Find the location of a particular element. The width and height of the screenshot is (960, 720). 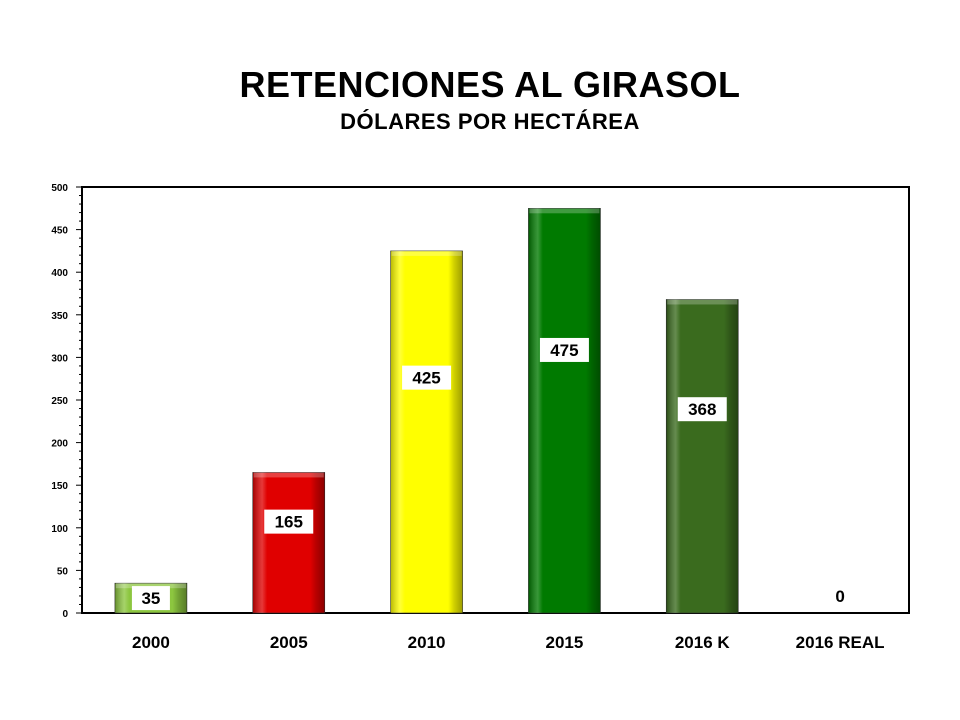

data-label: 368 is located at coordinates (702, 409).